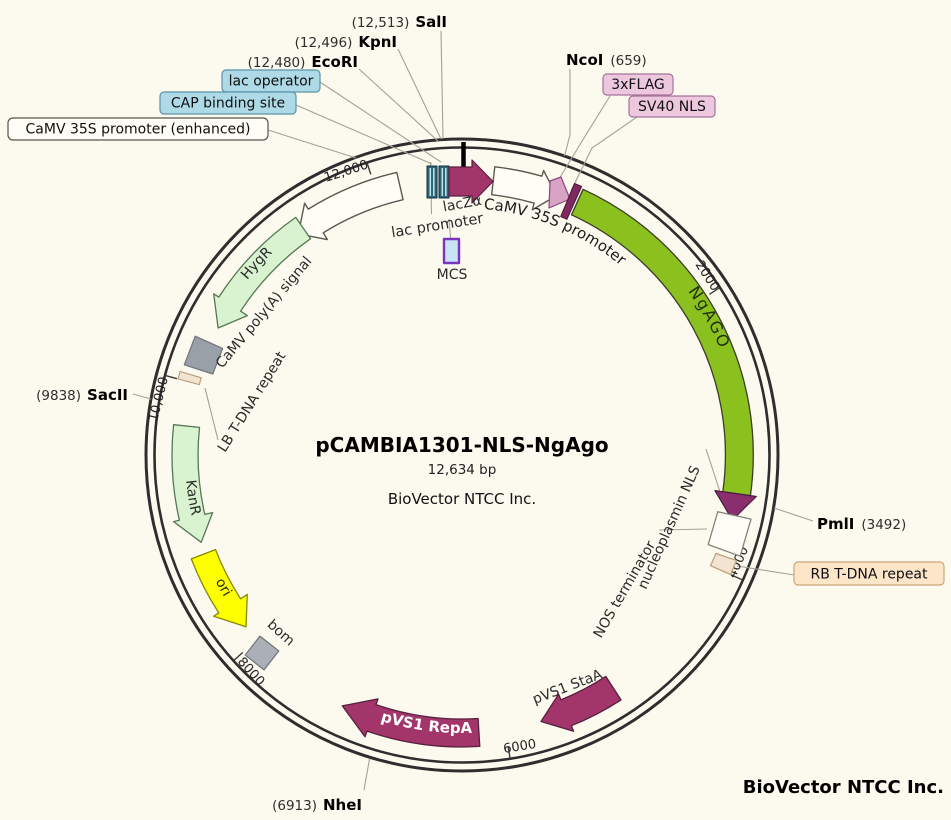  Describe the element at coordinates (350, 206) in the screenshot. I see `feature-camv35s-enhanced-arrow` at that location.